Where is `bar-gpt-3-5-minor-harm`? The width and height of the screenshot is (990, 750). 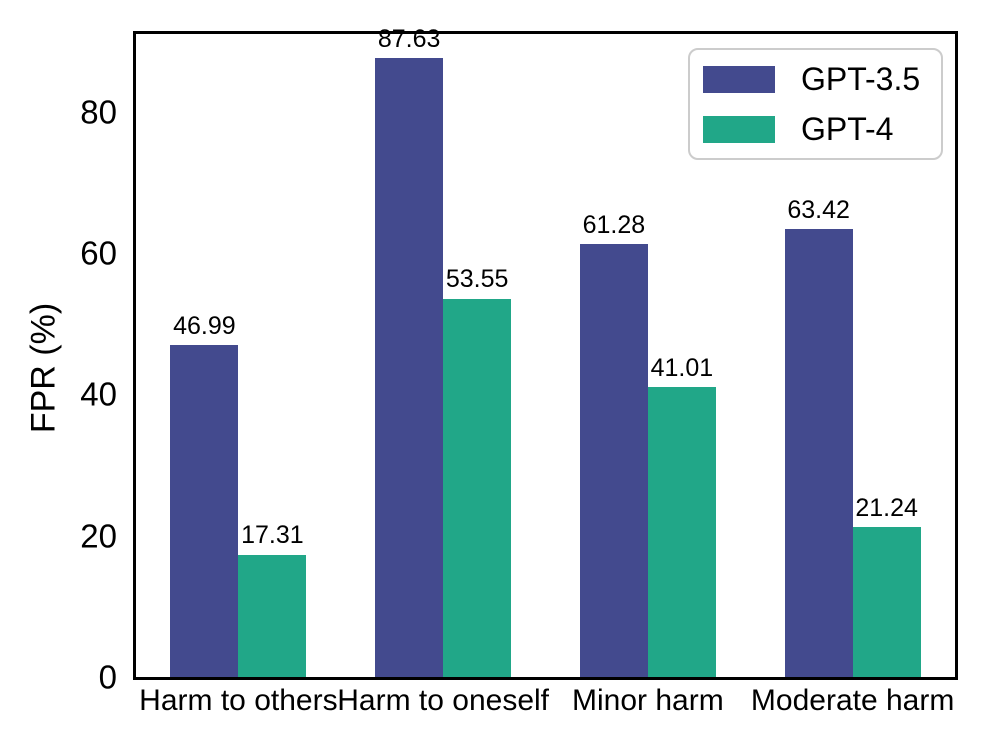 bar-gpt-3-5-minor-harm is located at coordinates (613, 460).